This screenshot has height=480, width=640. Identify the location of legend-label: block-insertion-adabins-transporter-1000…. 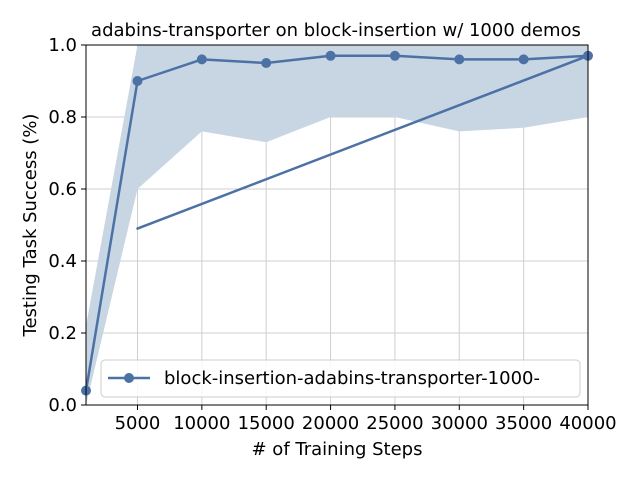
(352, 378).